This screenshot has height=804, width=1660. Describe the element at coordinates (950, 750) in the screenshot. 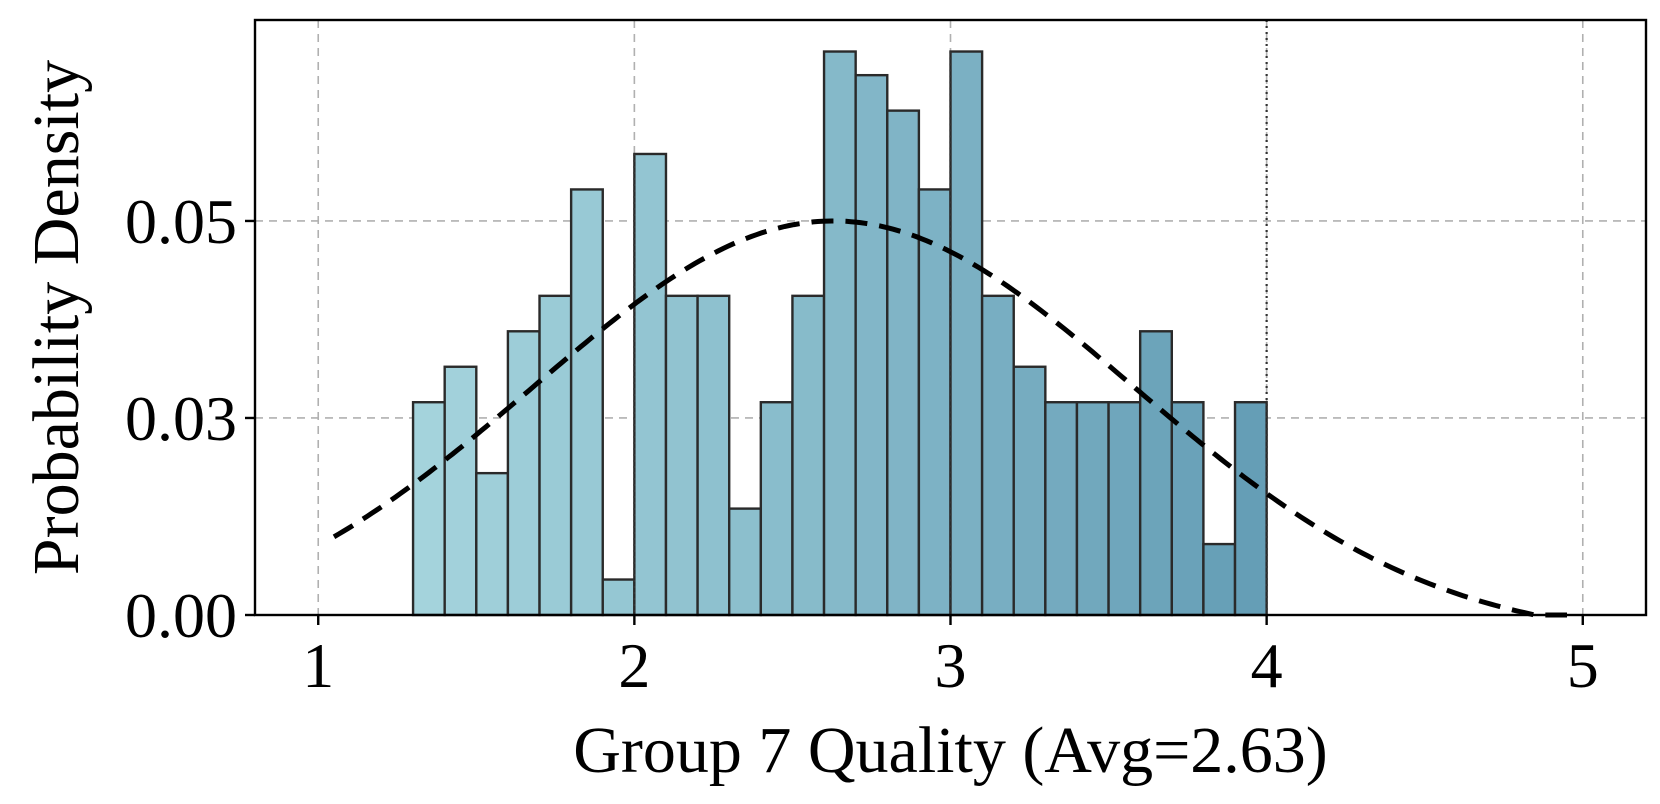

I see `x-axis-label: Group 7 Quality (Avg=2.63)` at that location.